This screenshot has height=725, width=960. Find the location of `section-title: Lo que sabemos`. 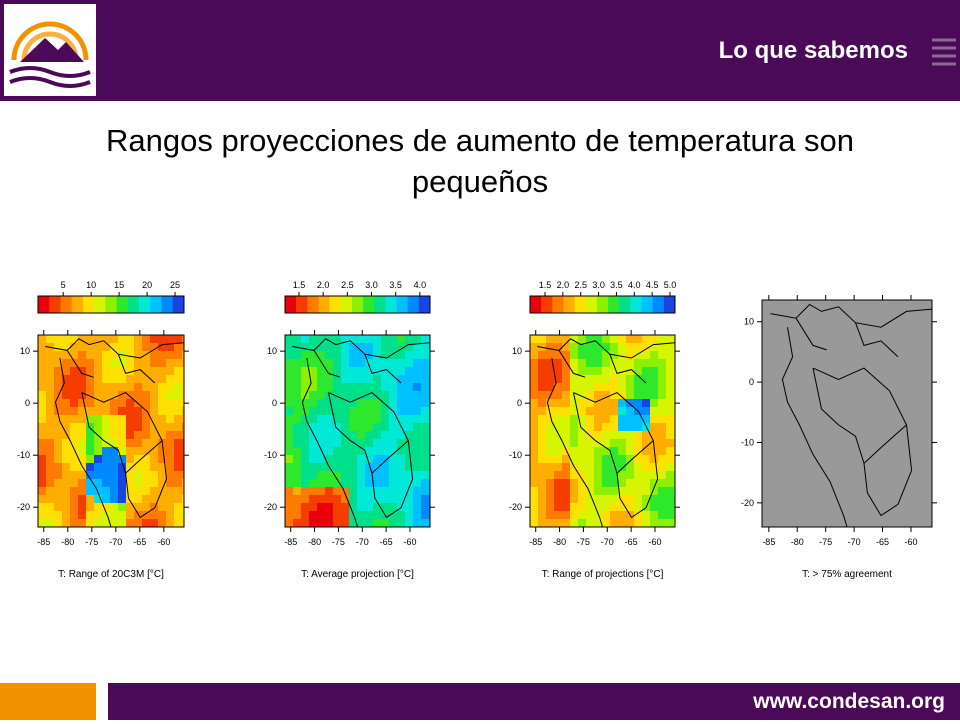

section-title: Lo que sabemos is located at coordinates (813, 50).